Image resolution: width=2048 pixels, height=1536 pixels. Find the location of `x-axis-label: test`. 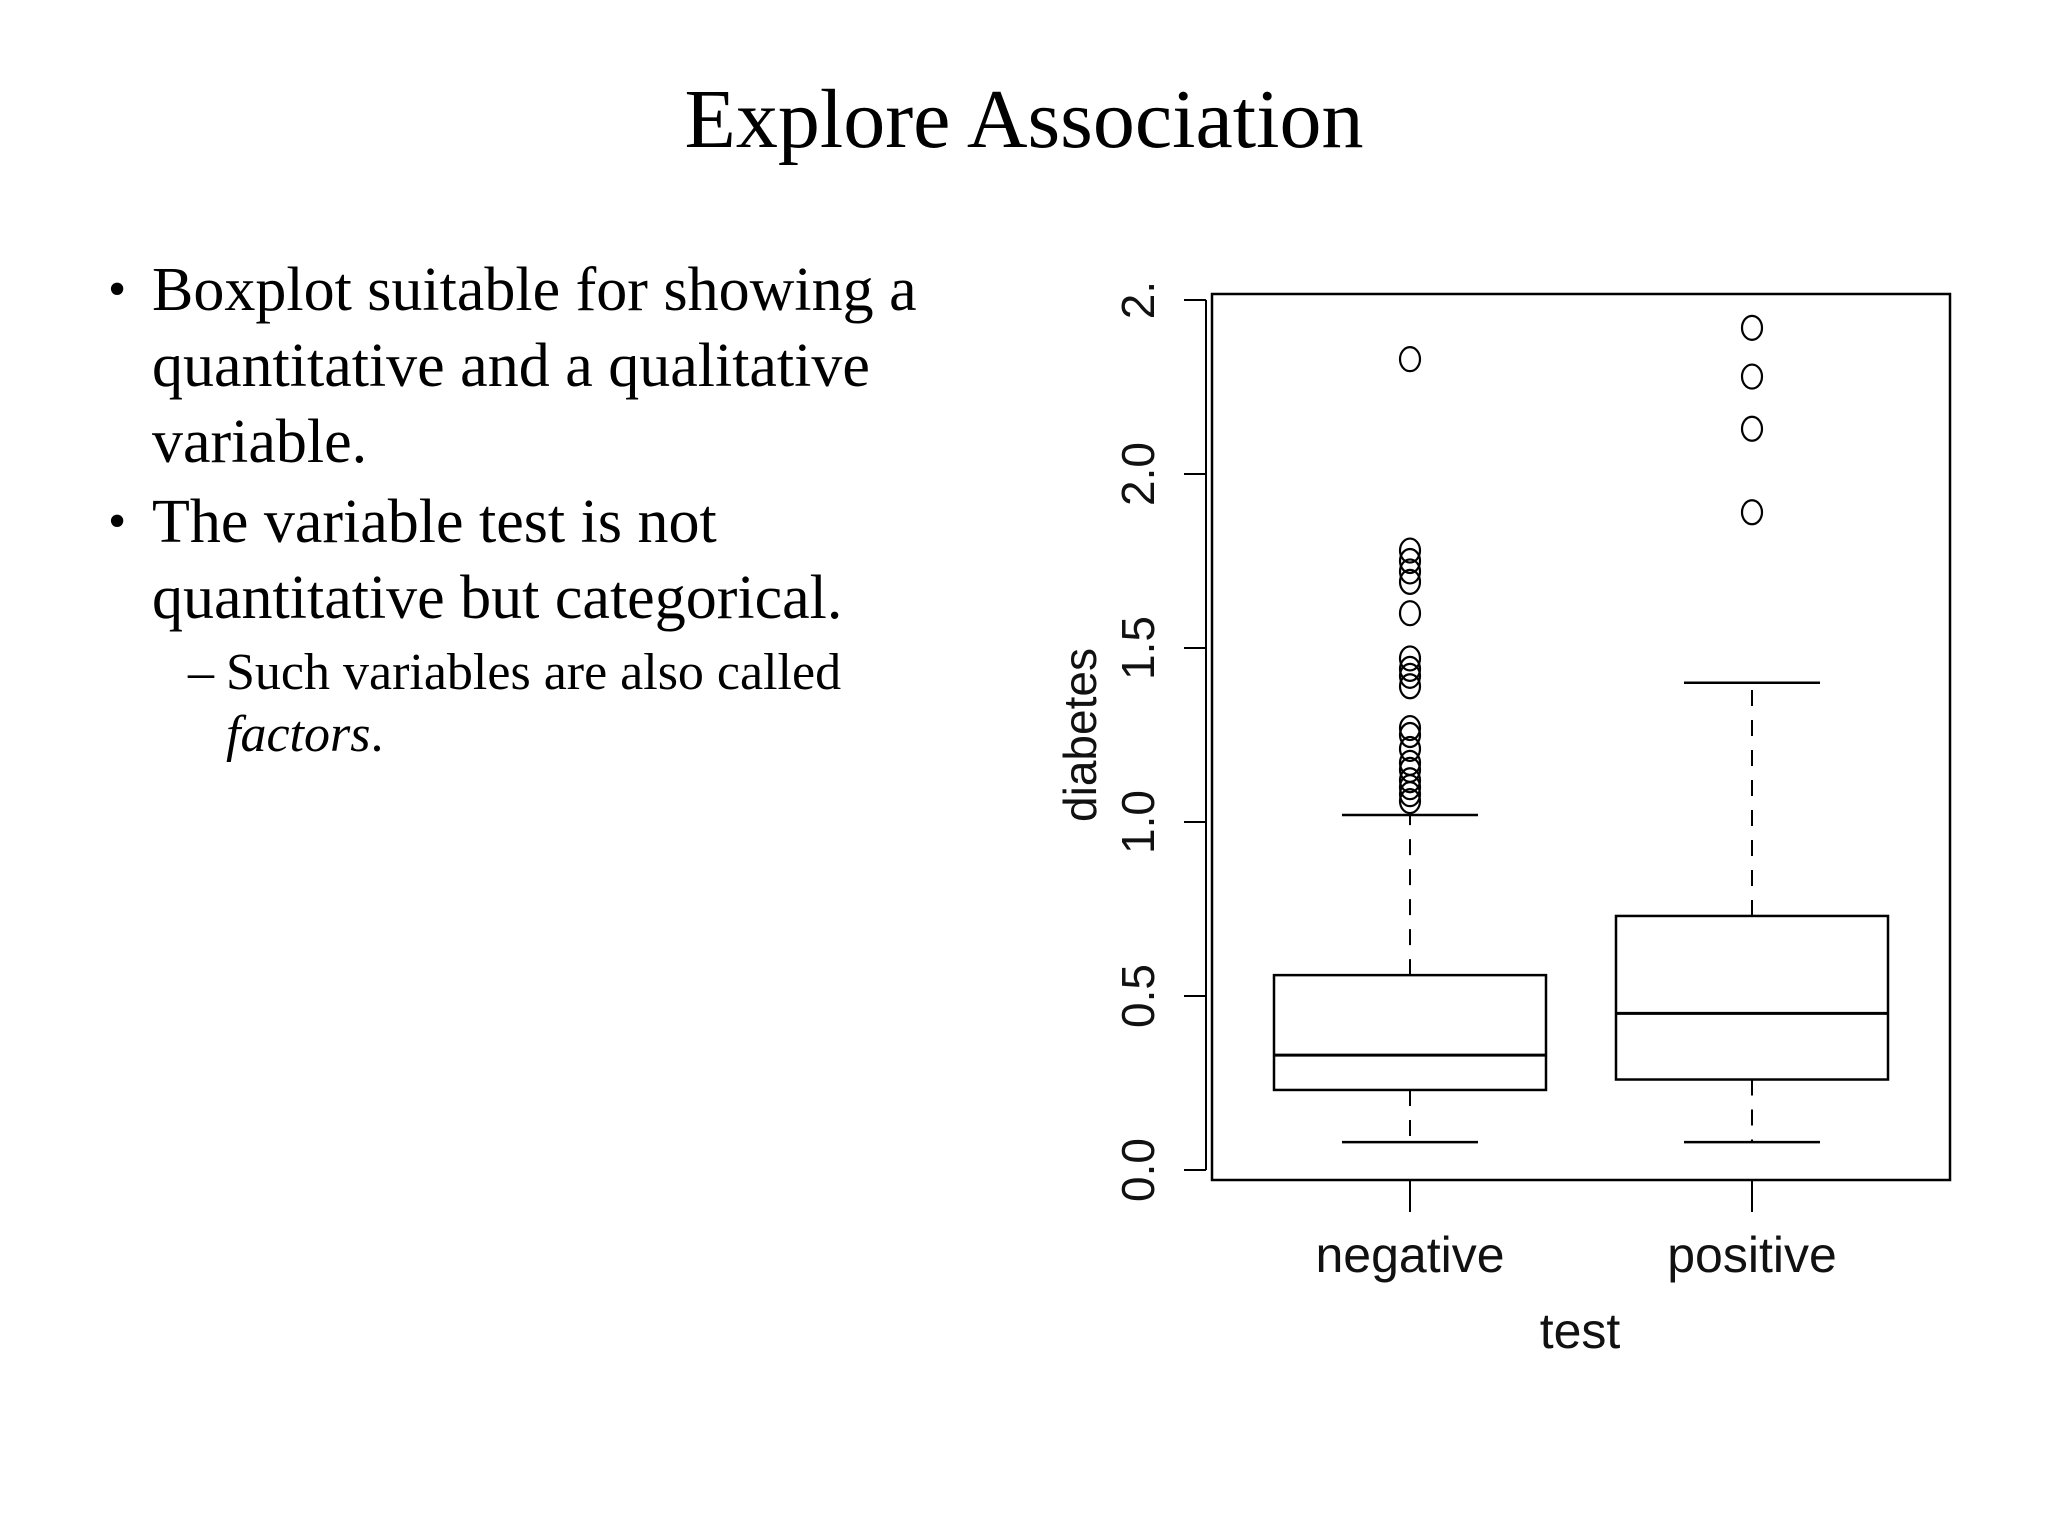

x-axis-label: test is located at coordinates (1580, 1331).